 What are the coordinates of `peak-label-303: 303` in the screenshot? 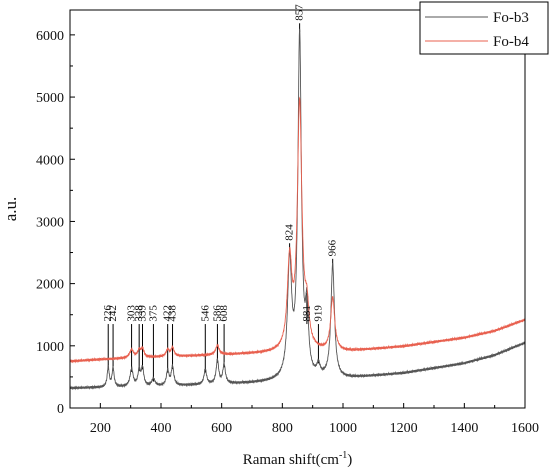 It's located at (132, 313).